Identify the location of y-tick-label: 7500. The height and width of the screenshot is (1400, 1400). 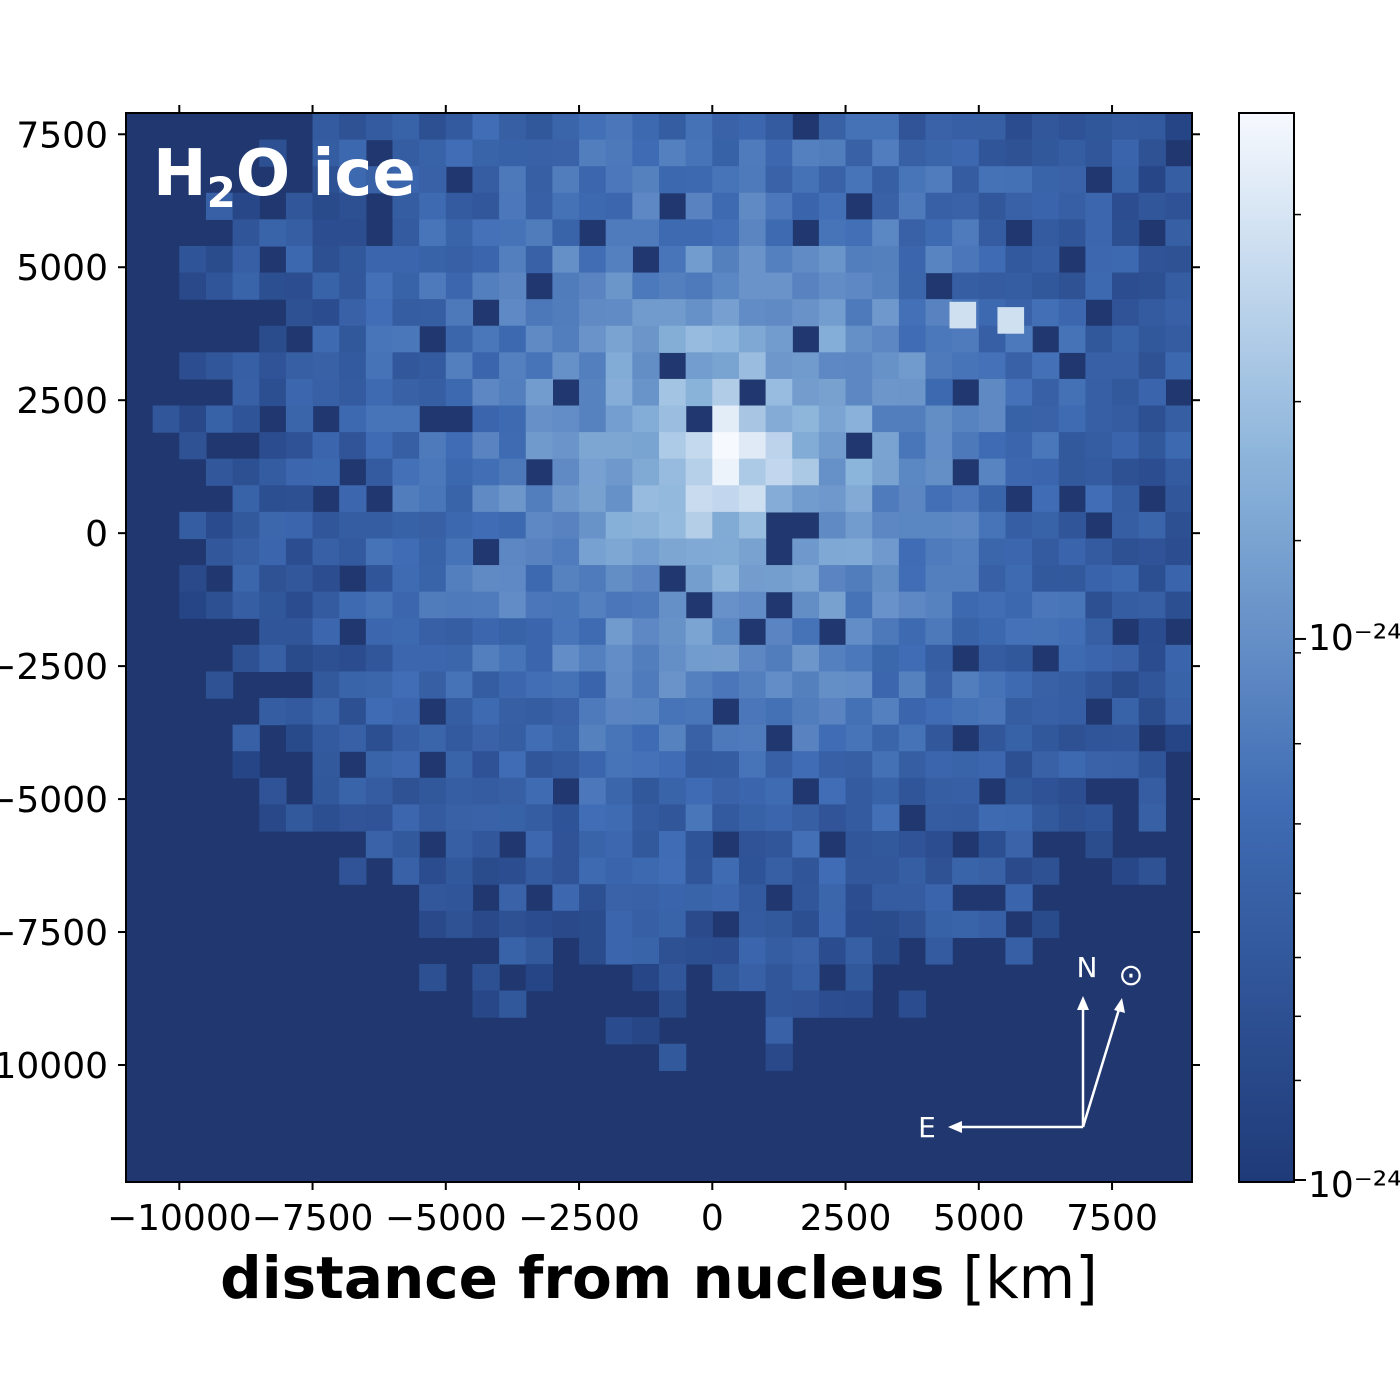
(62, 135).